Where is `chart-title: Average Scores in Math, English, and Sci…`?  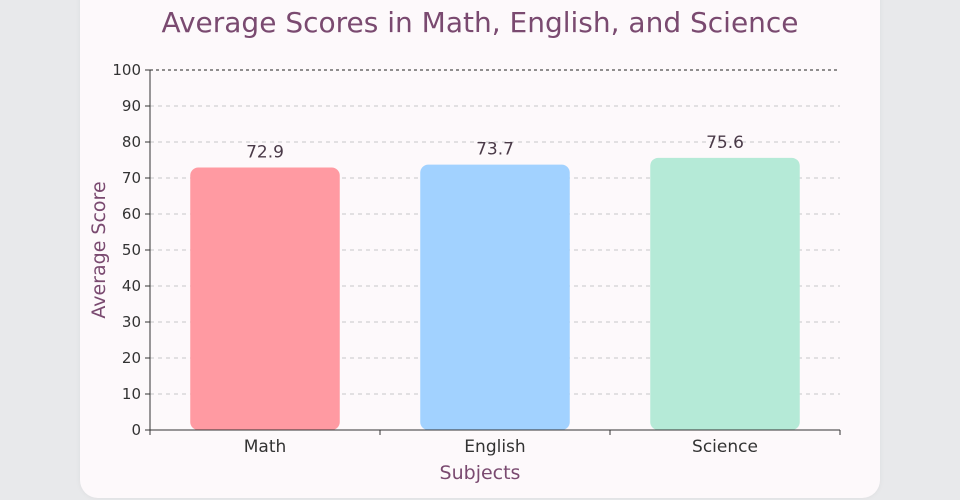
chart-title: Average Scores in Math, English, and Sci… is located at coordinates (480, 22).